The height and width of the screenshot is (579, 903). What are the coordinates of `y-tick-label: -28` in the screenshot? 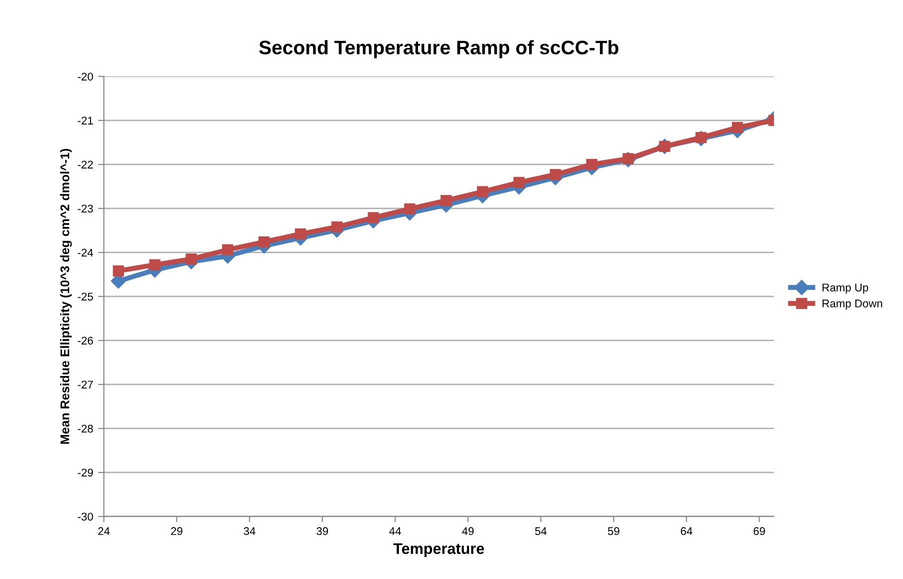 It's located at (85, 428).